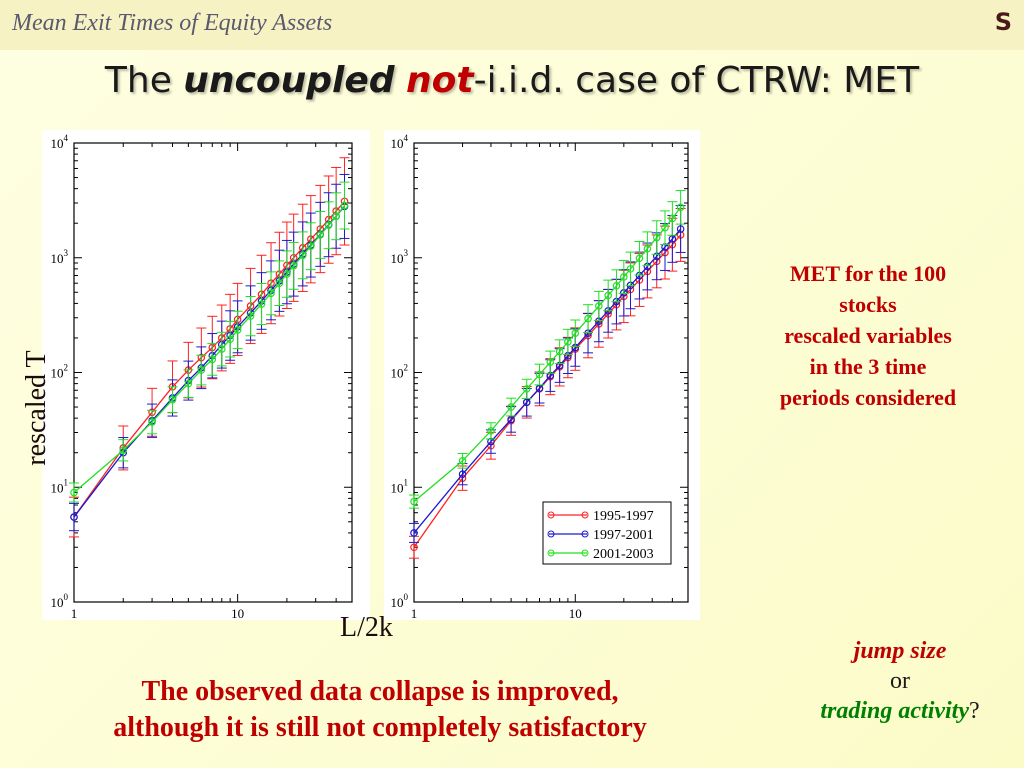 The height and width of the screenshot is (768, 1024). Describe the element at coordinates (900, 651) in the screenshot. I see `question-line-1: jump size` at that location.